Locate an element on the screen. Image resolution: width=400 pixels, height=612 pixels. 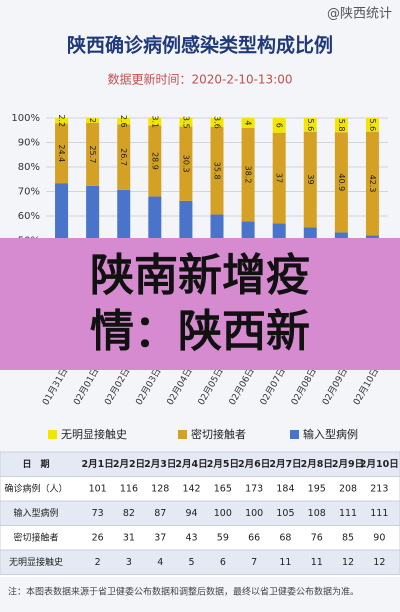
table-cell: 82 is located at coordinates (129, 513).